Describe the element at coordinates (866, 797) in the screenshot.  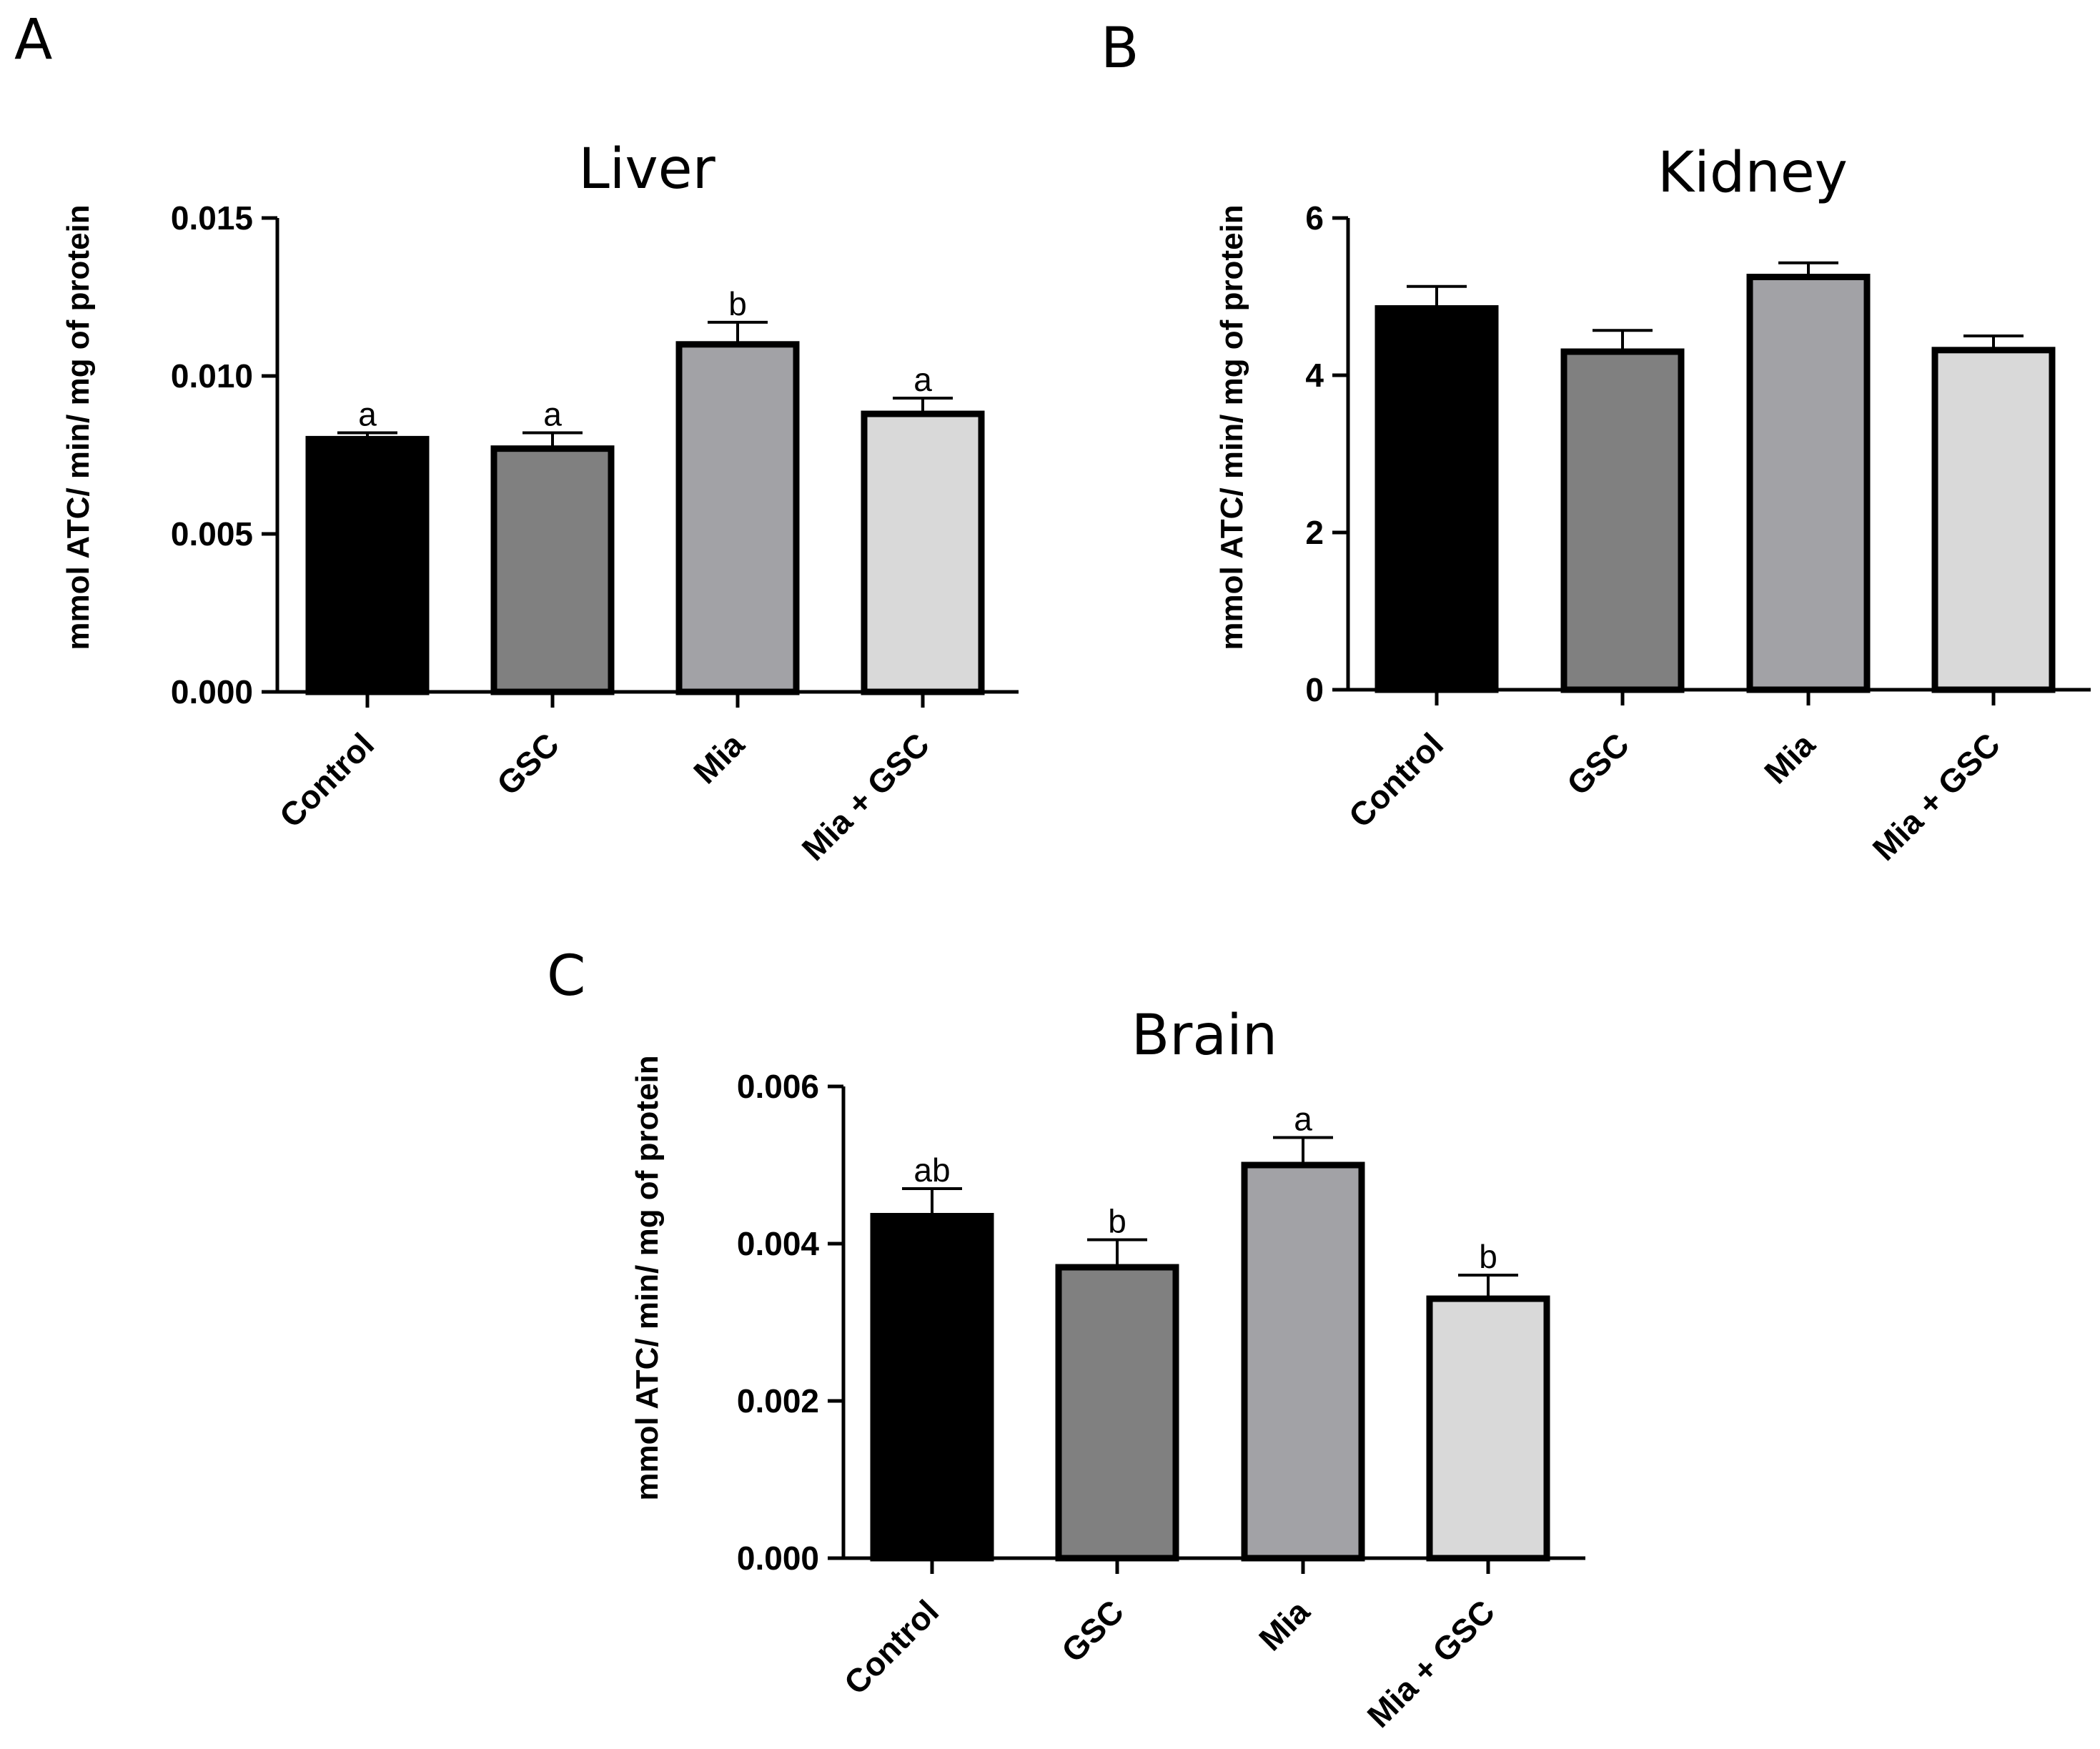
I see `liver-category-label-mia-gsc: Mia + GSC` at that location.